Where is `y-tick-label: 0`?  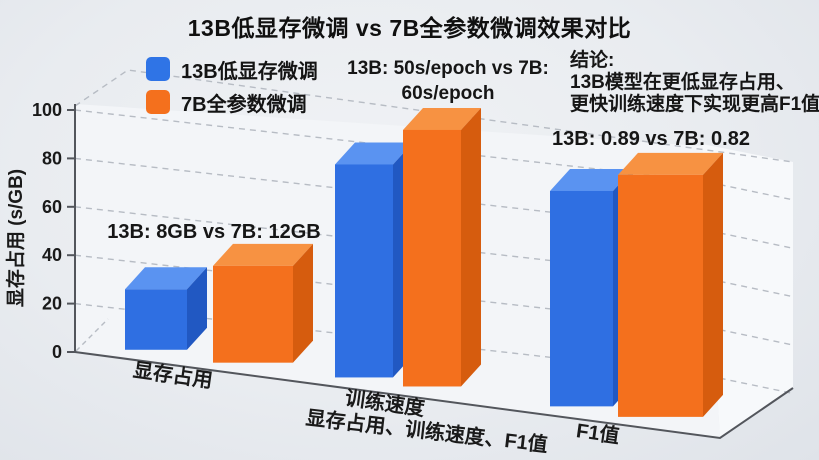 y-tick-label: 0 is located at coordinates (57, 352).